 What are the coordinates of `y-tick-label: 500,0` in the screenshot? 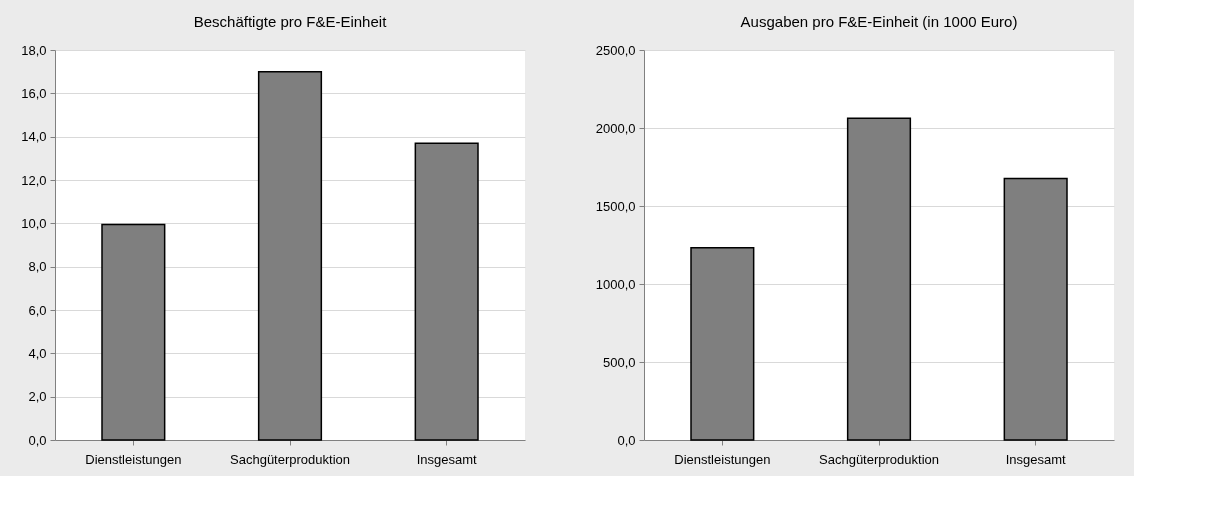 It's located at (619, 362).